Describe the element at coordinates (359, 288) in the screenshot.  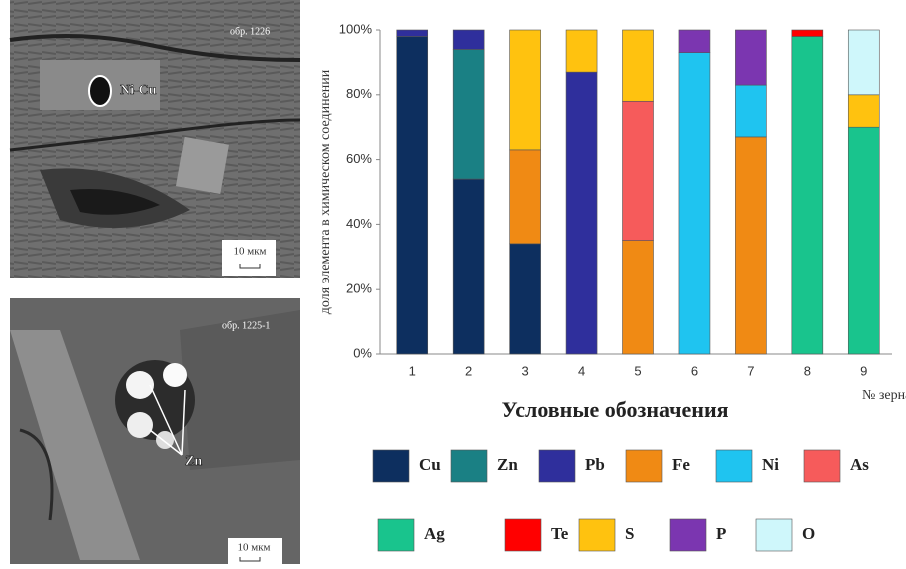
I see `y-tick-label: 20%` at that location.